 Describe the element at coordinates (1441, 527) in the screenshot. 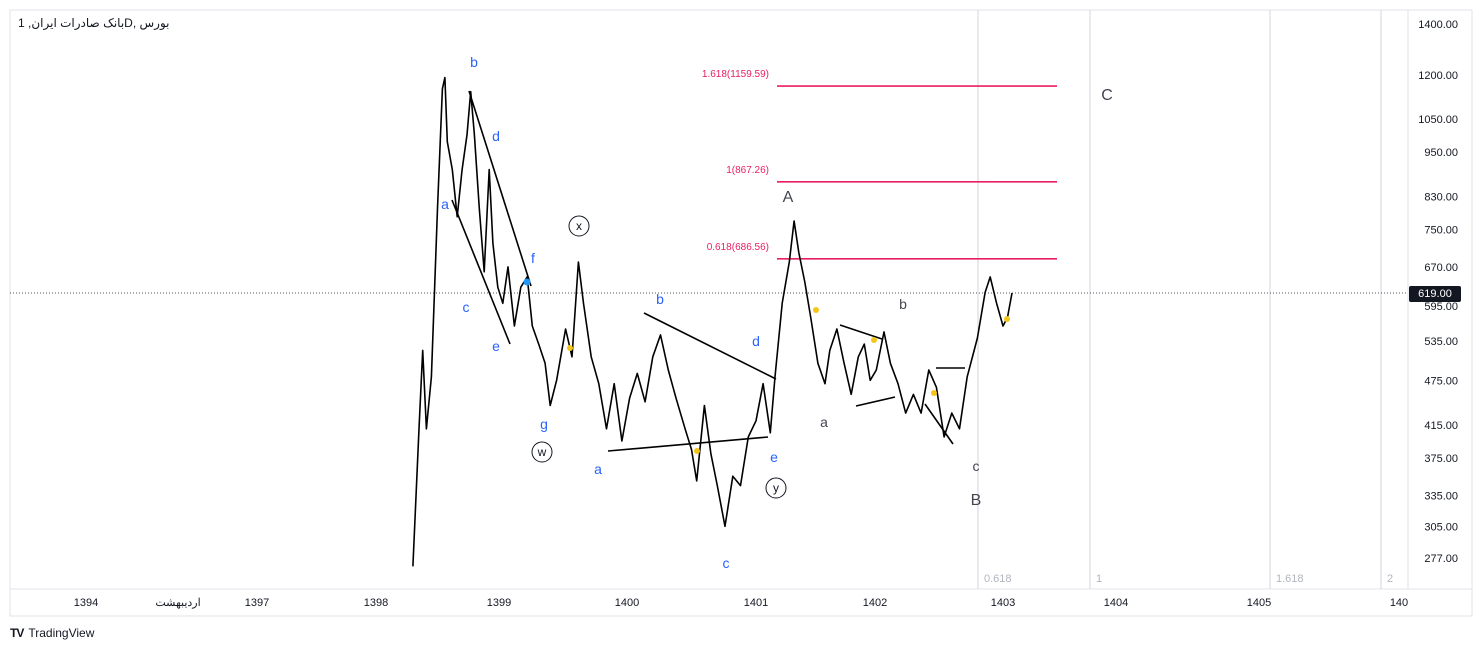

I see `y-tick-label: 305.00` at that location.